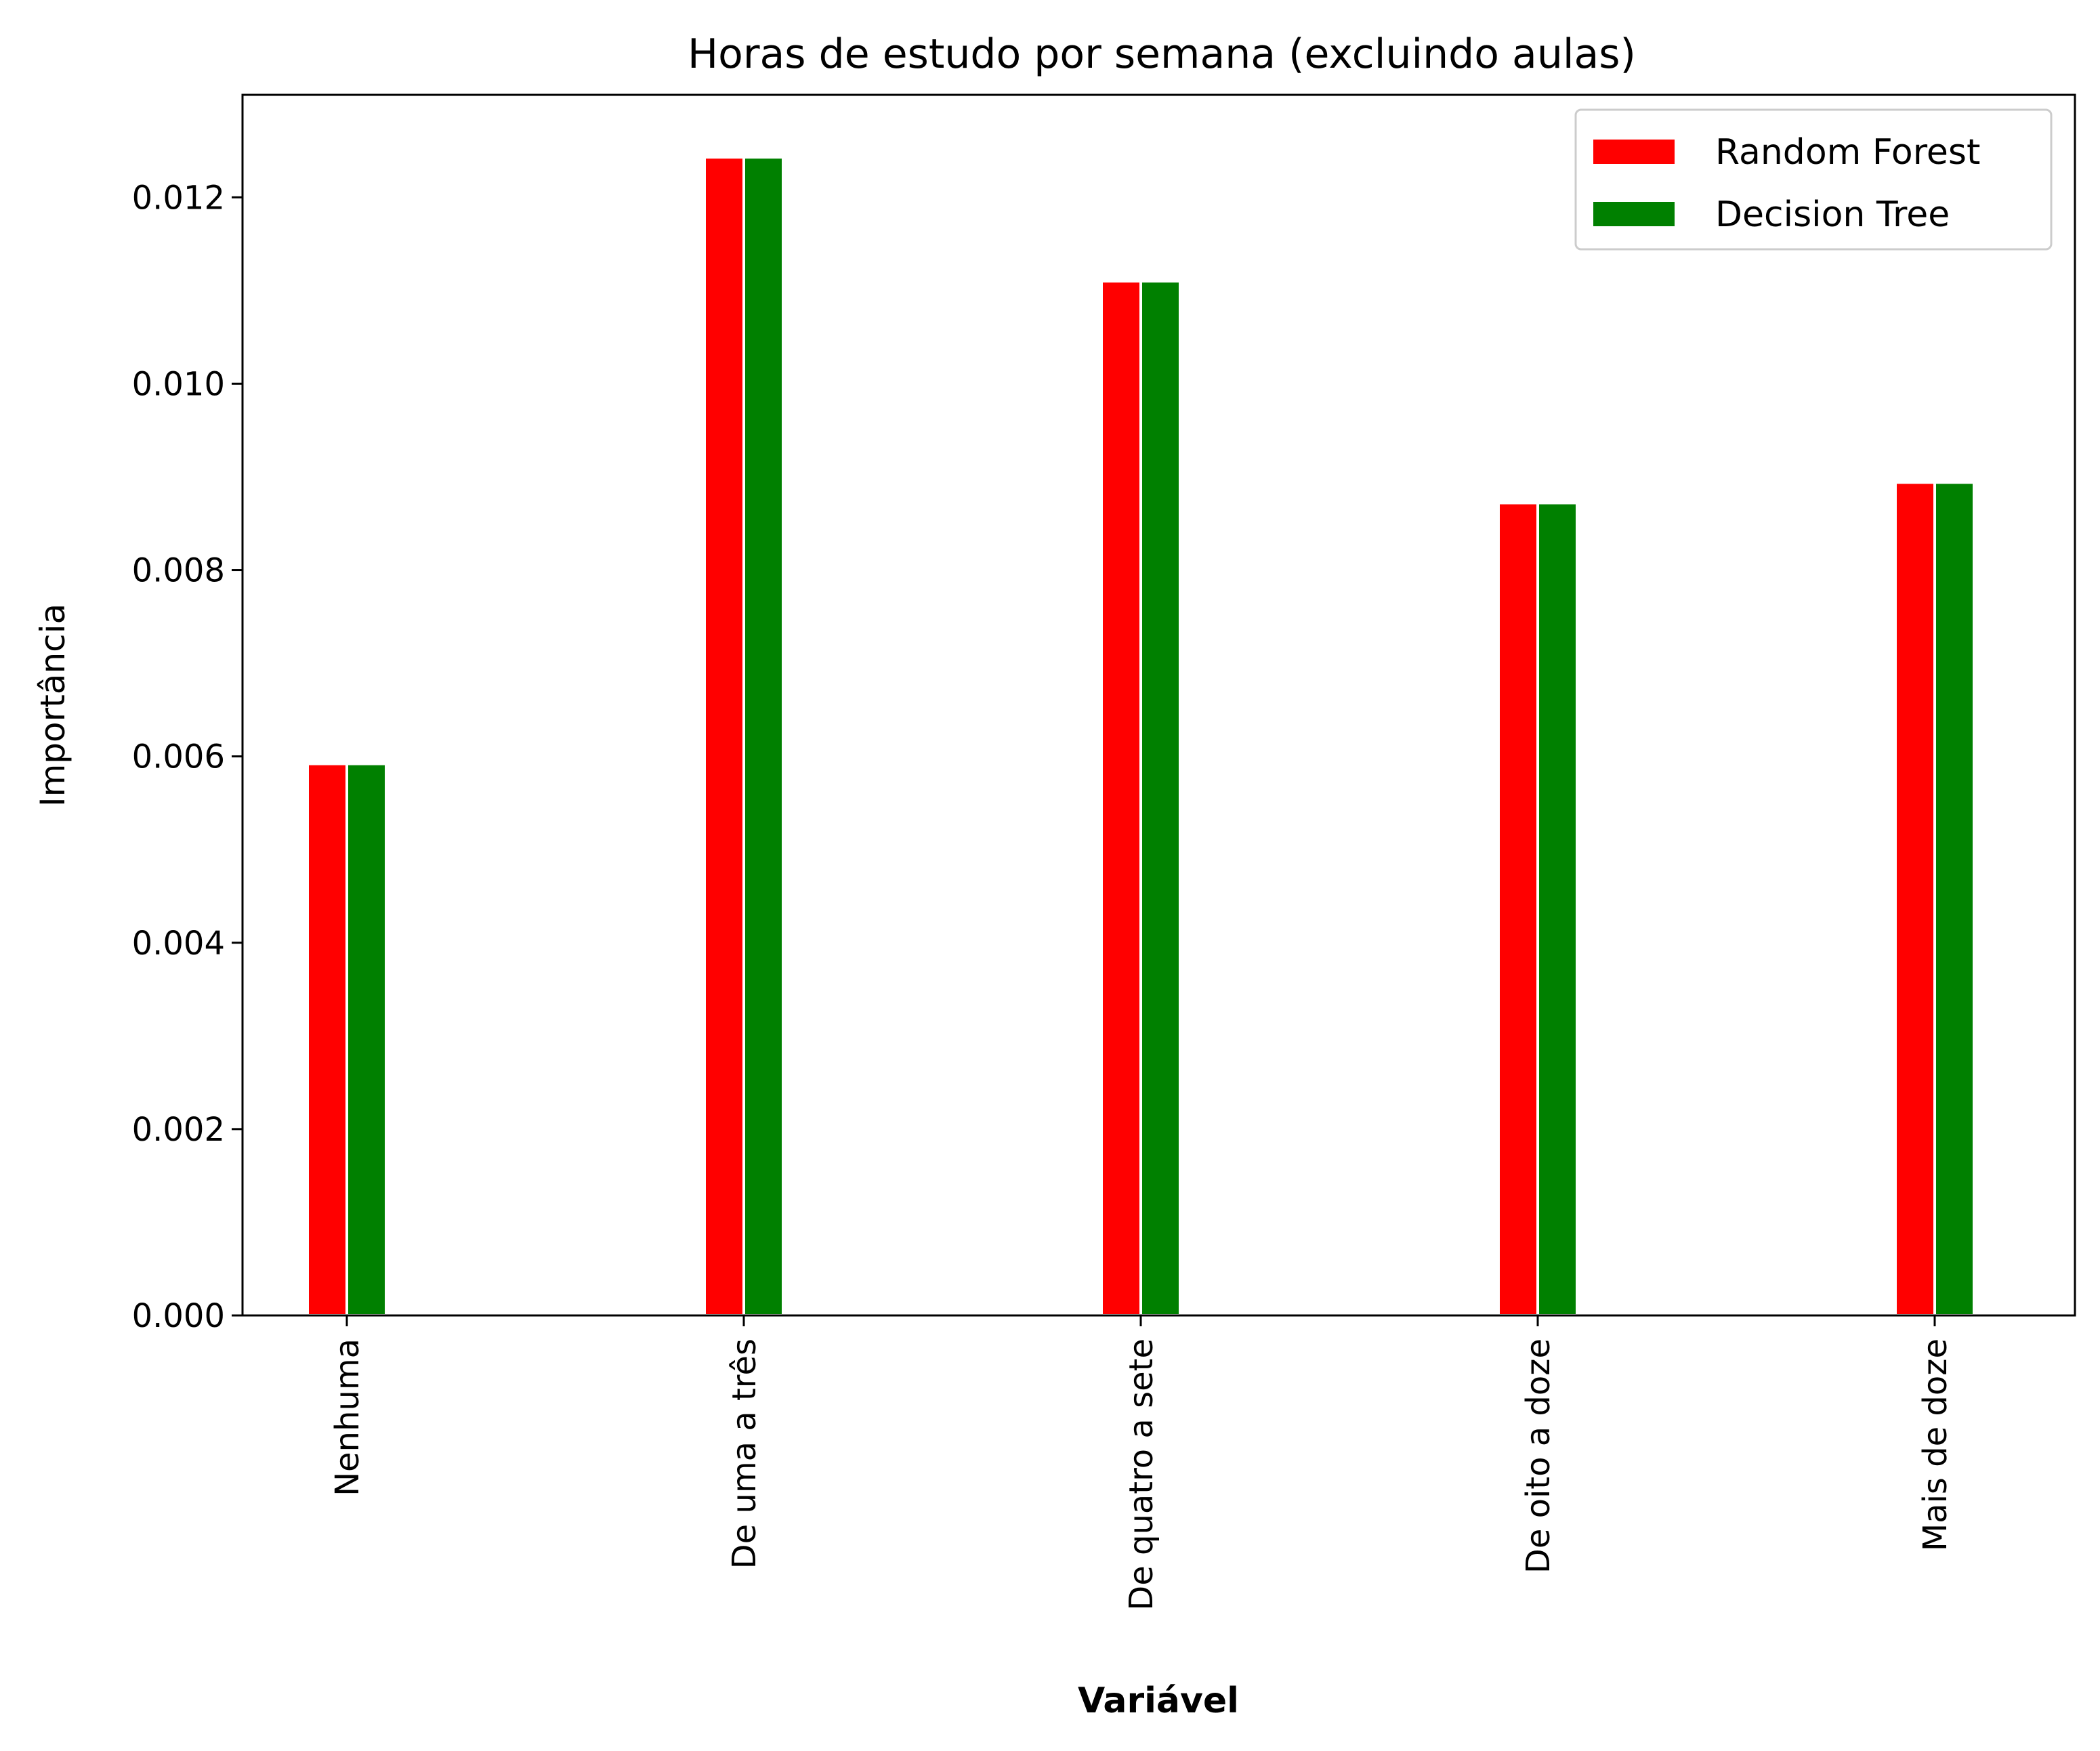 This screenshot has height=1751, width=2100. Describe the element at coordinates (178, 1316) in the screenshot. I see `y-tick-label: 0.000` at that location.